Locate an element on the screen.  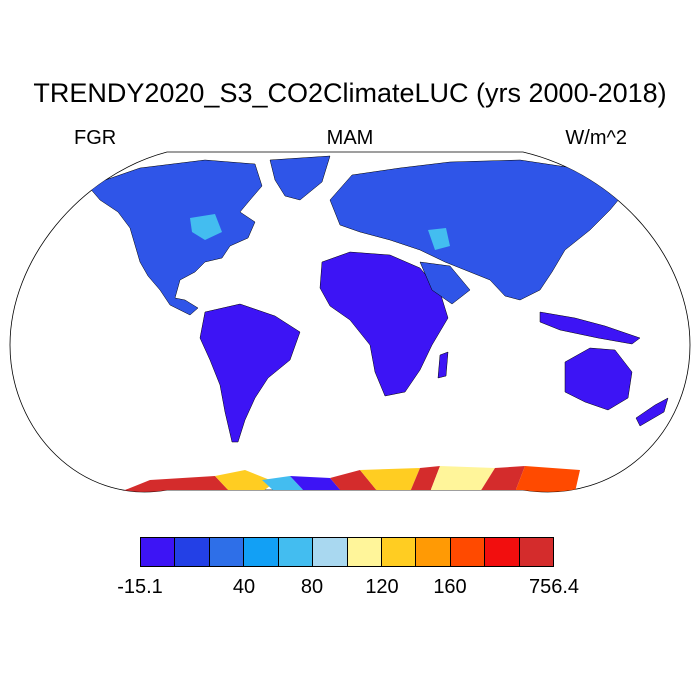
colorbar-tick-2: 40 is located at coordinates (244, 587).